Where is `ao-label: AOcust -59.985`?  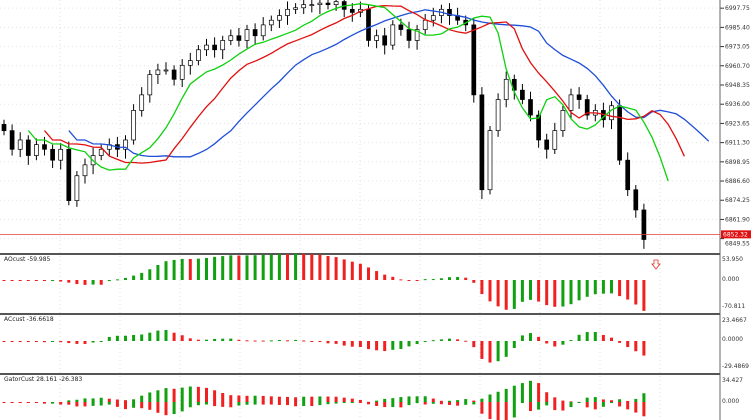
ao-label: AOcust -59.985 is located at coordinates (27, 259).